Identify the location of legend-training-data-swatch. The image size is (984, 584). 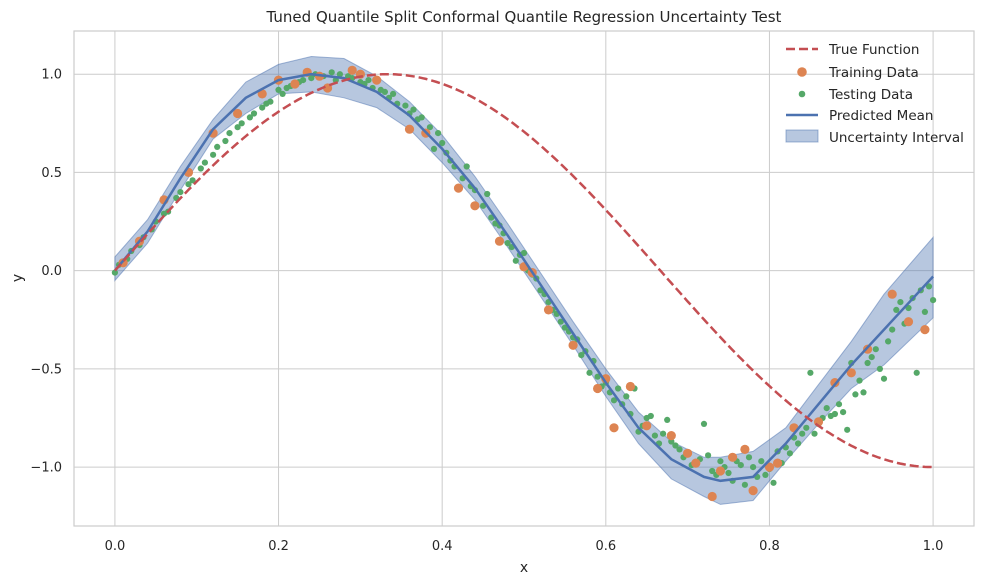
(802, 72).